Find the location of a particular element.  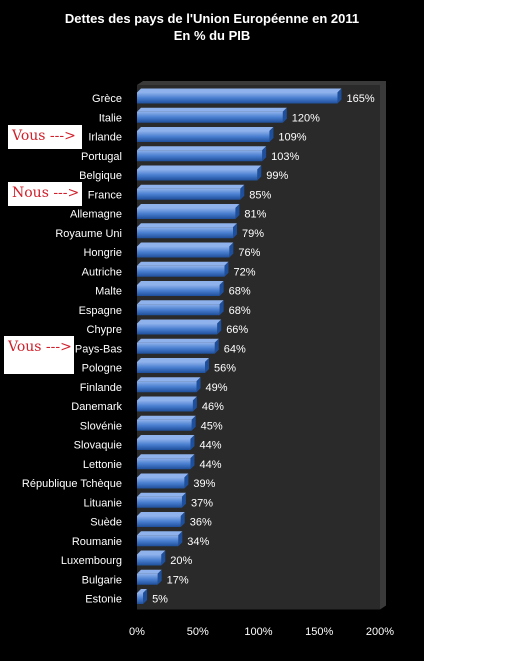

value-label: 103% is located at coordinates (285, 157).